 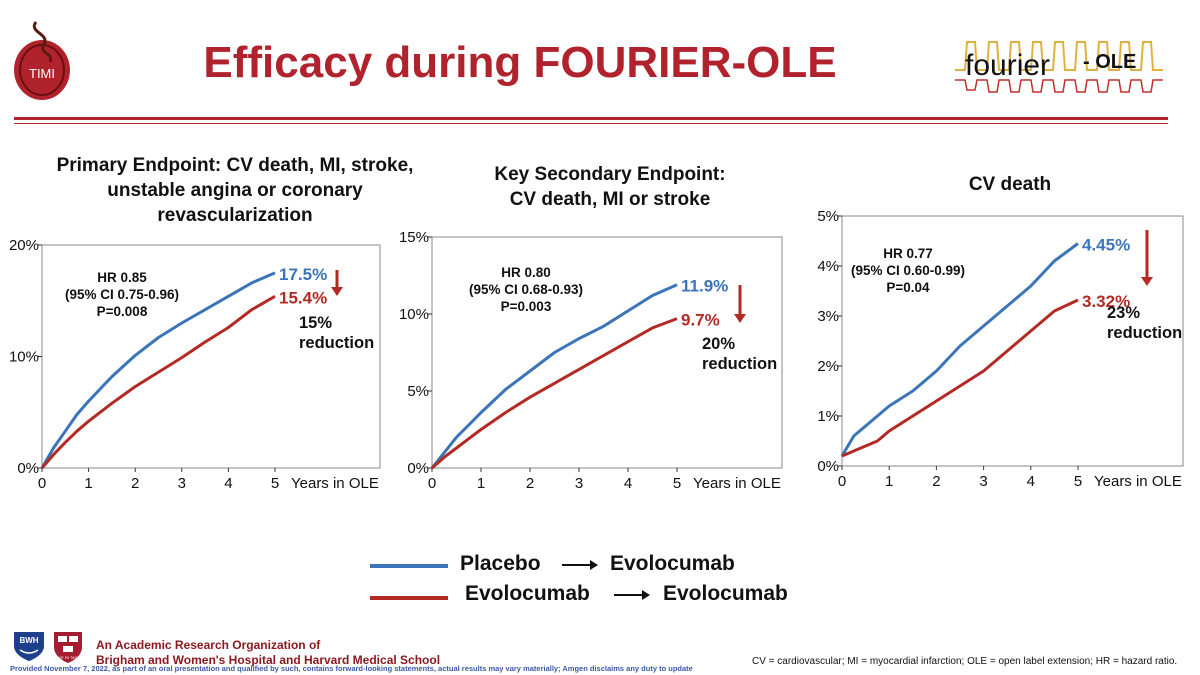 What do you see at coordinates (526, 272) in the screenshot?
I see `hr-annotation: HR 0.80` at bounding box center [526, 272].